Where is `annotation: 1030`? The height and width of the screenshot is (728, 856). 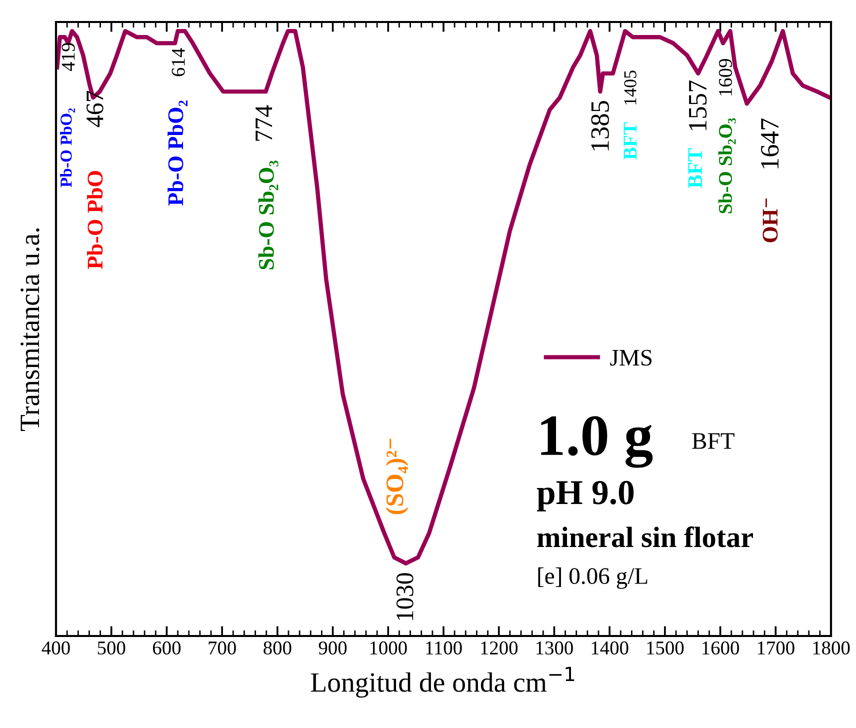 annotation: 1030 is located at coordinates (405, 596).